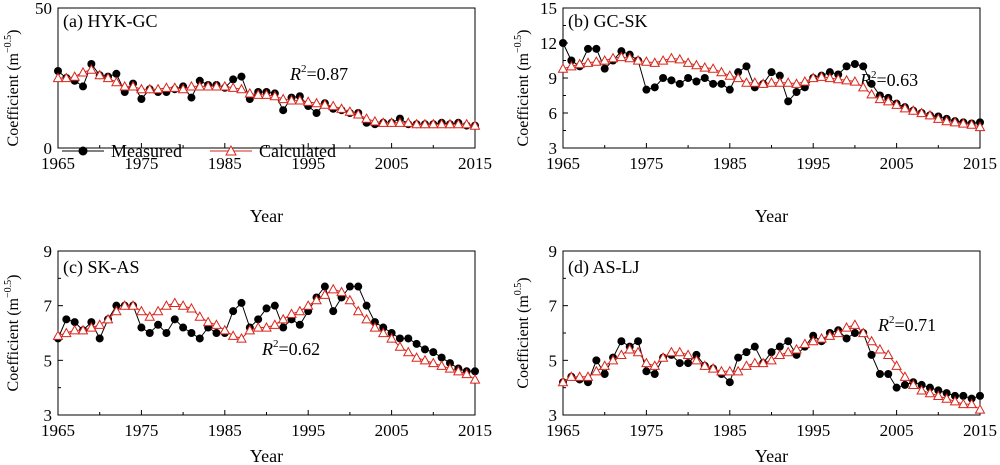  What do you see at coordinates (266, 333) in the screenshot?
I see `series-calculated` at bounding box center [266, 333].